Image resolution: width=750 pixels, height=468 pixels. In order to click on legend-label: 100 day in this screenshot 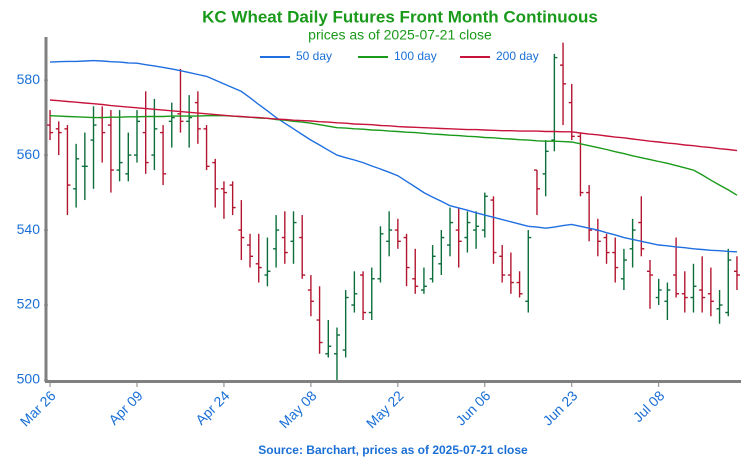, I will do `click(415, 56)`.